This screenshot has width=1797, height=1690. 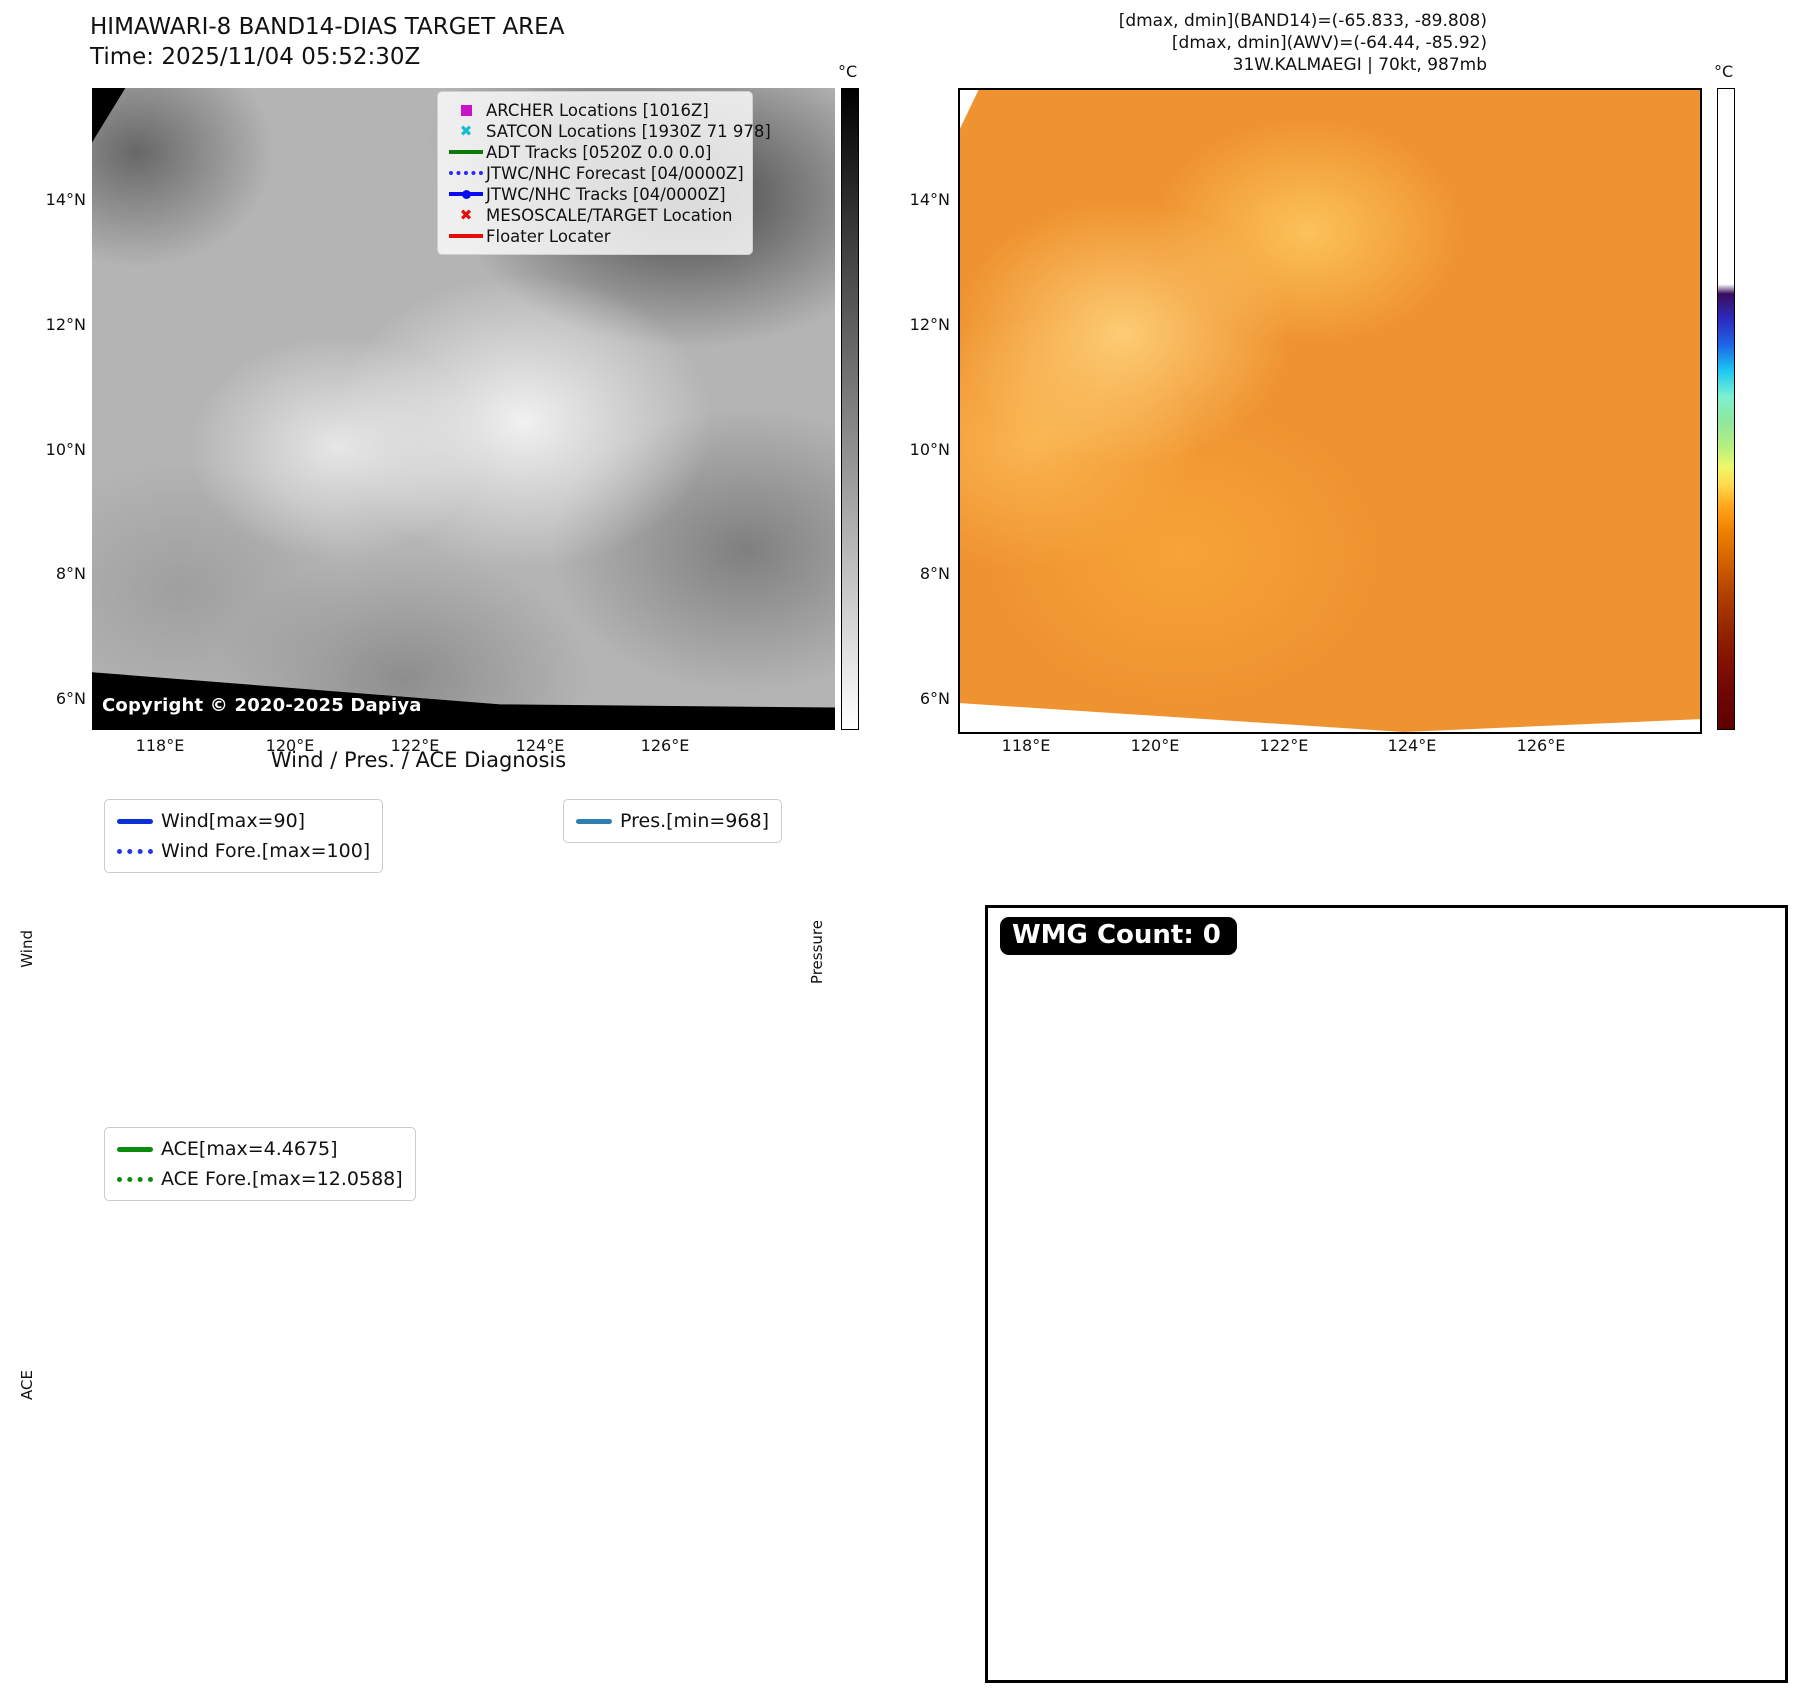 I want to click on dmax-awv-line: [dmax, dmin](AWV)=(-64.44, -85.92), so click(x=1329, y=43).